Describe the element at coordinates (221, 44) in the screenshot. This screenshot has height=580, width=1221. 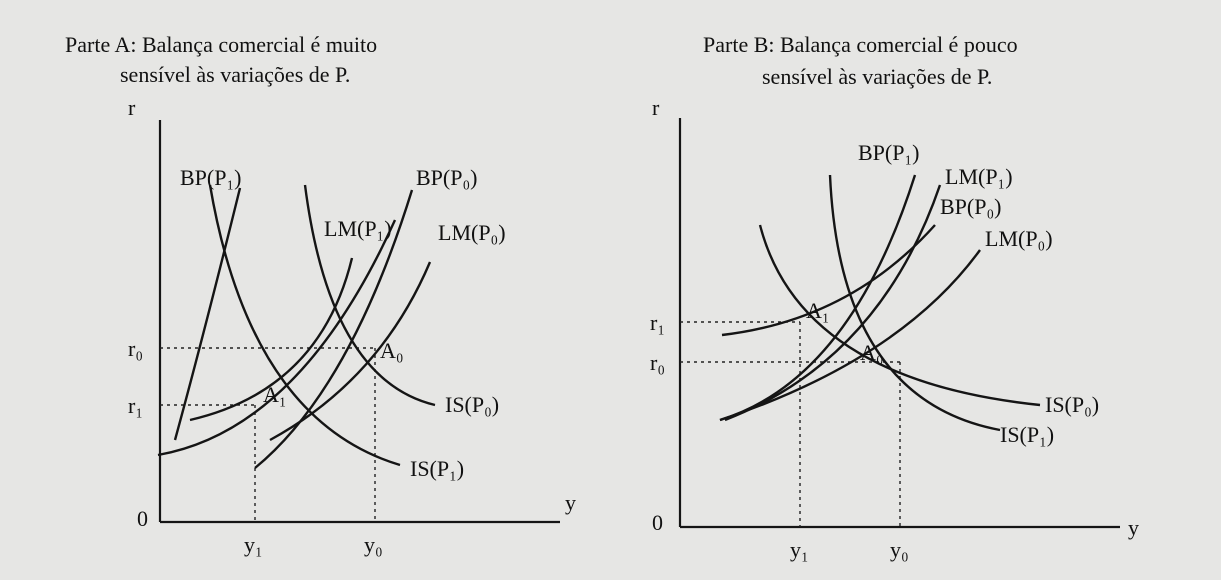
I see `title-line: Parte A: Balança comercial é muito` at that location.